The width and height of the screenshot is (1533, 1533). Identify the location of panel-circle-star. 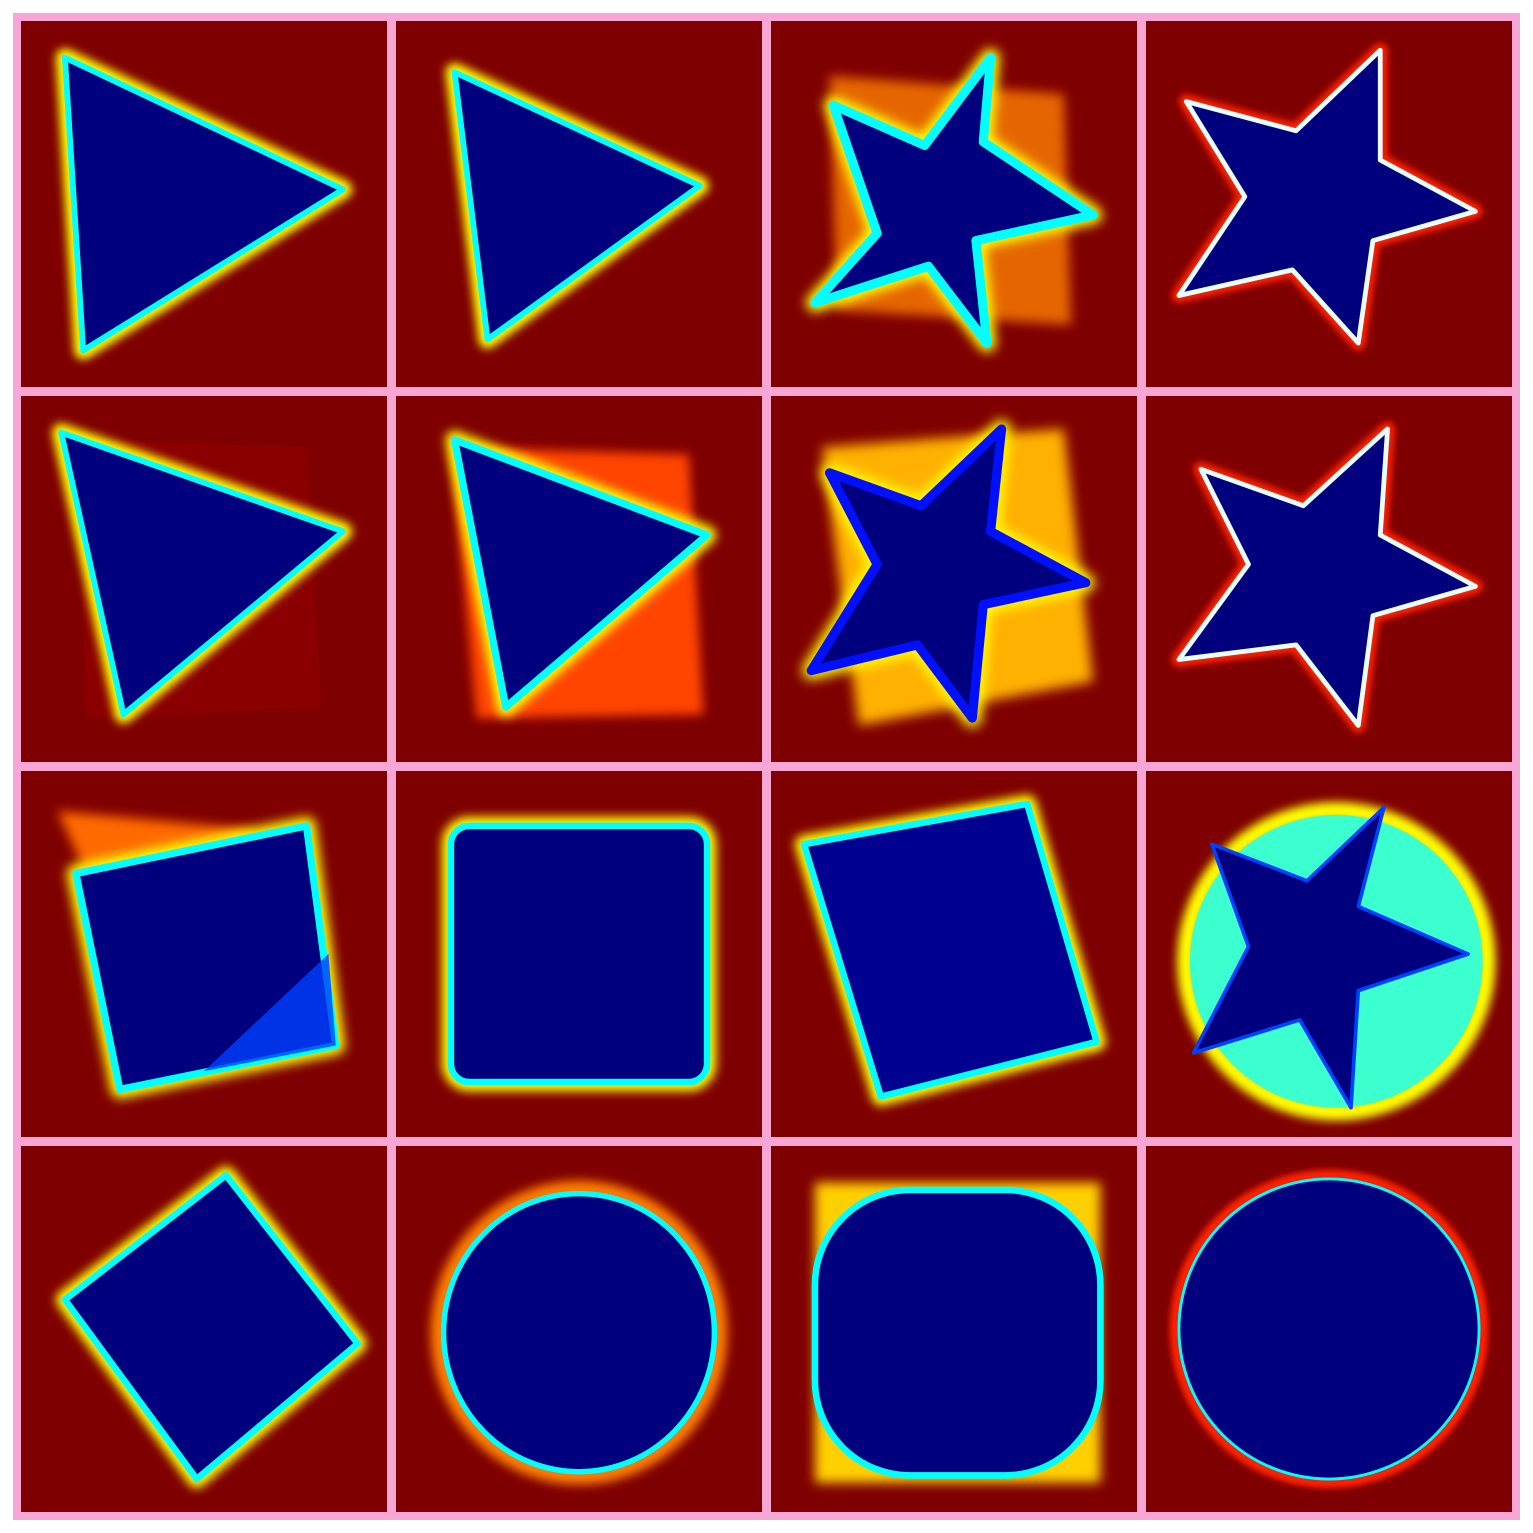
(1329, 954).